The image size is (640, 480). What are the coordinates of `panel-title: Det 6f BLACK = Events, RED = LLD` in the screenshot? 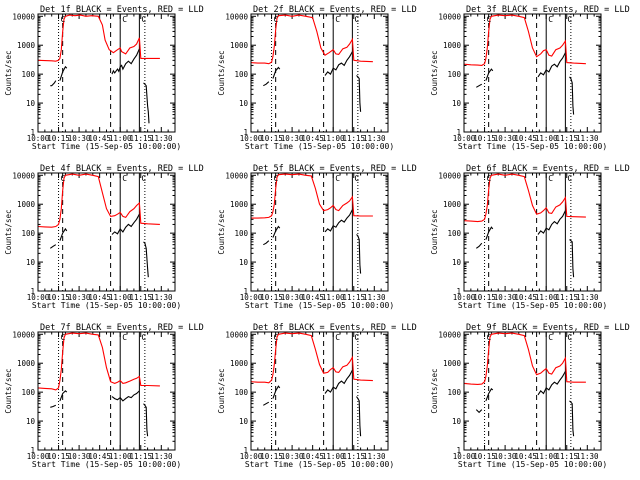 It's located at (548, 169).